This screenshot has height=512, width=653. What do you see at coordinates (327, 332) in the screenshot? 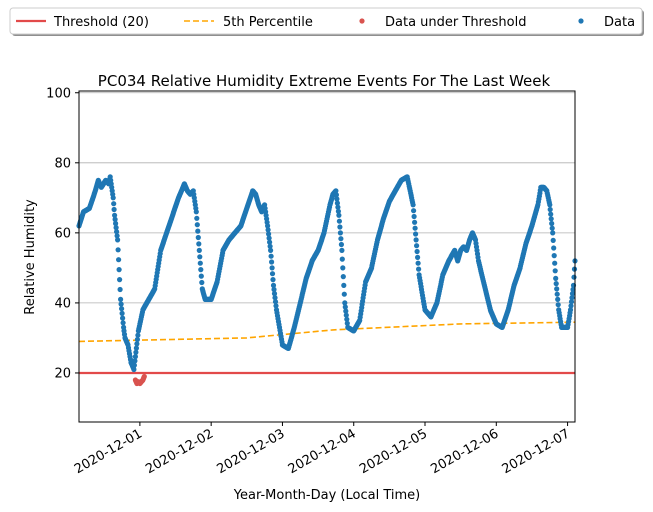
I see `percentile-layer` at bounding box center [327, 332].